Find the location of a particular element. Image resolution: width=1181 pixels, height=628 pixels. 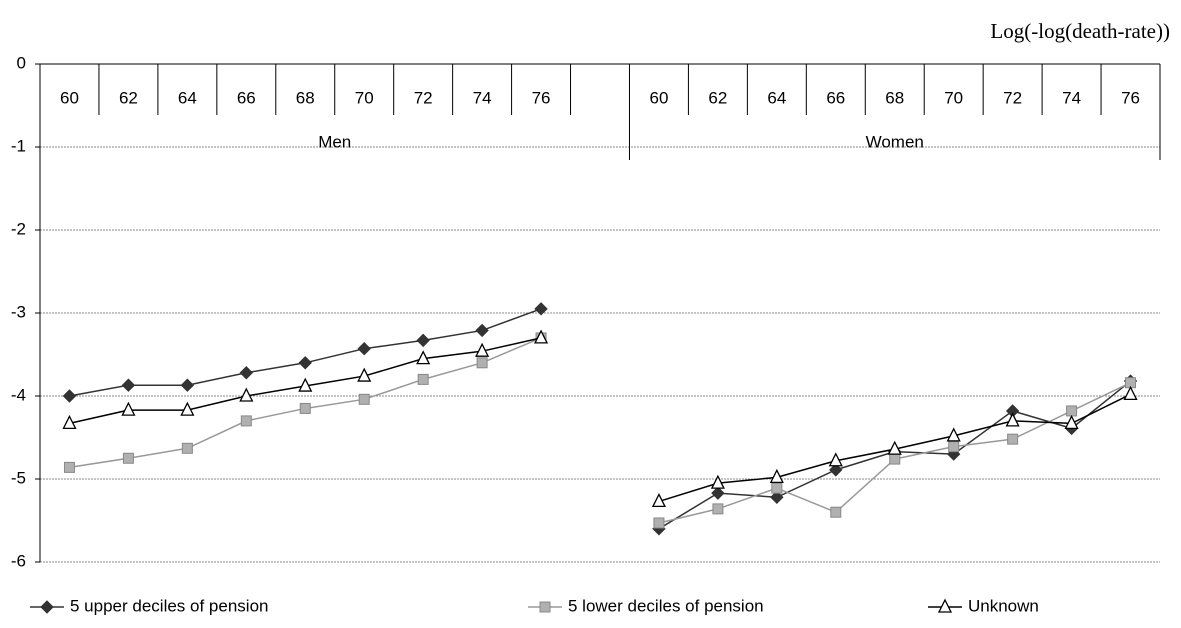

legend-label: 5 upper deciles of pension is located at coordinates (169, 605).